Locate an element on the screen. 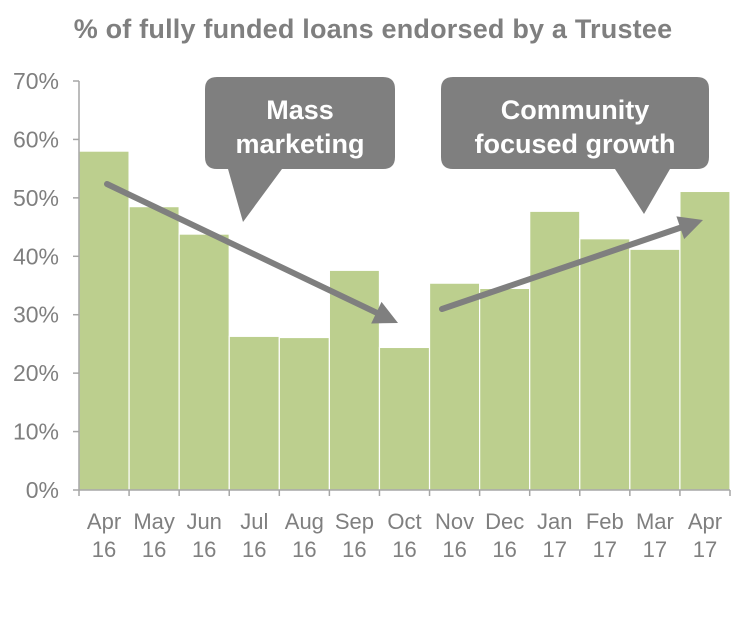 This screenshot has width=746, height=624. x-tick-label-month: Oct is located at coordinates (404, 521).